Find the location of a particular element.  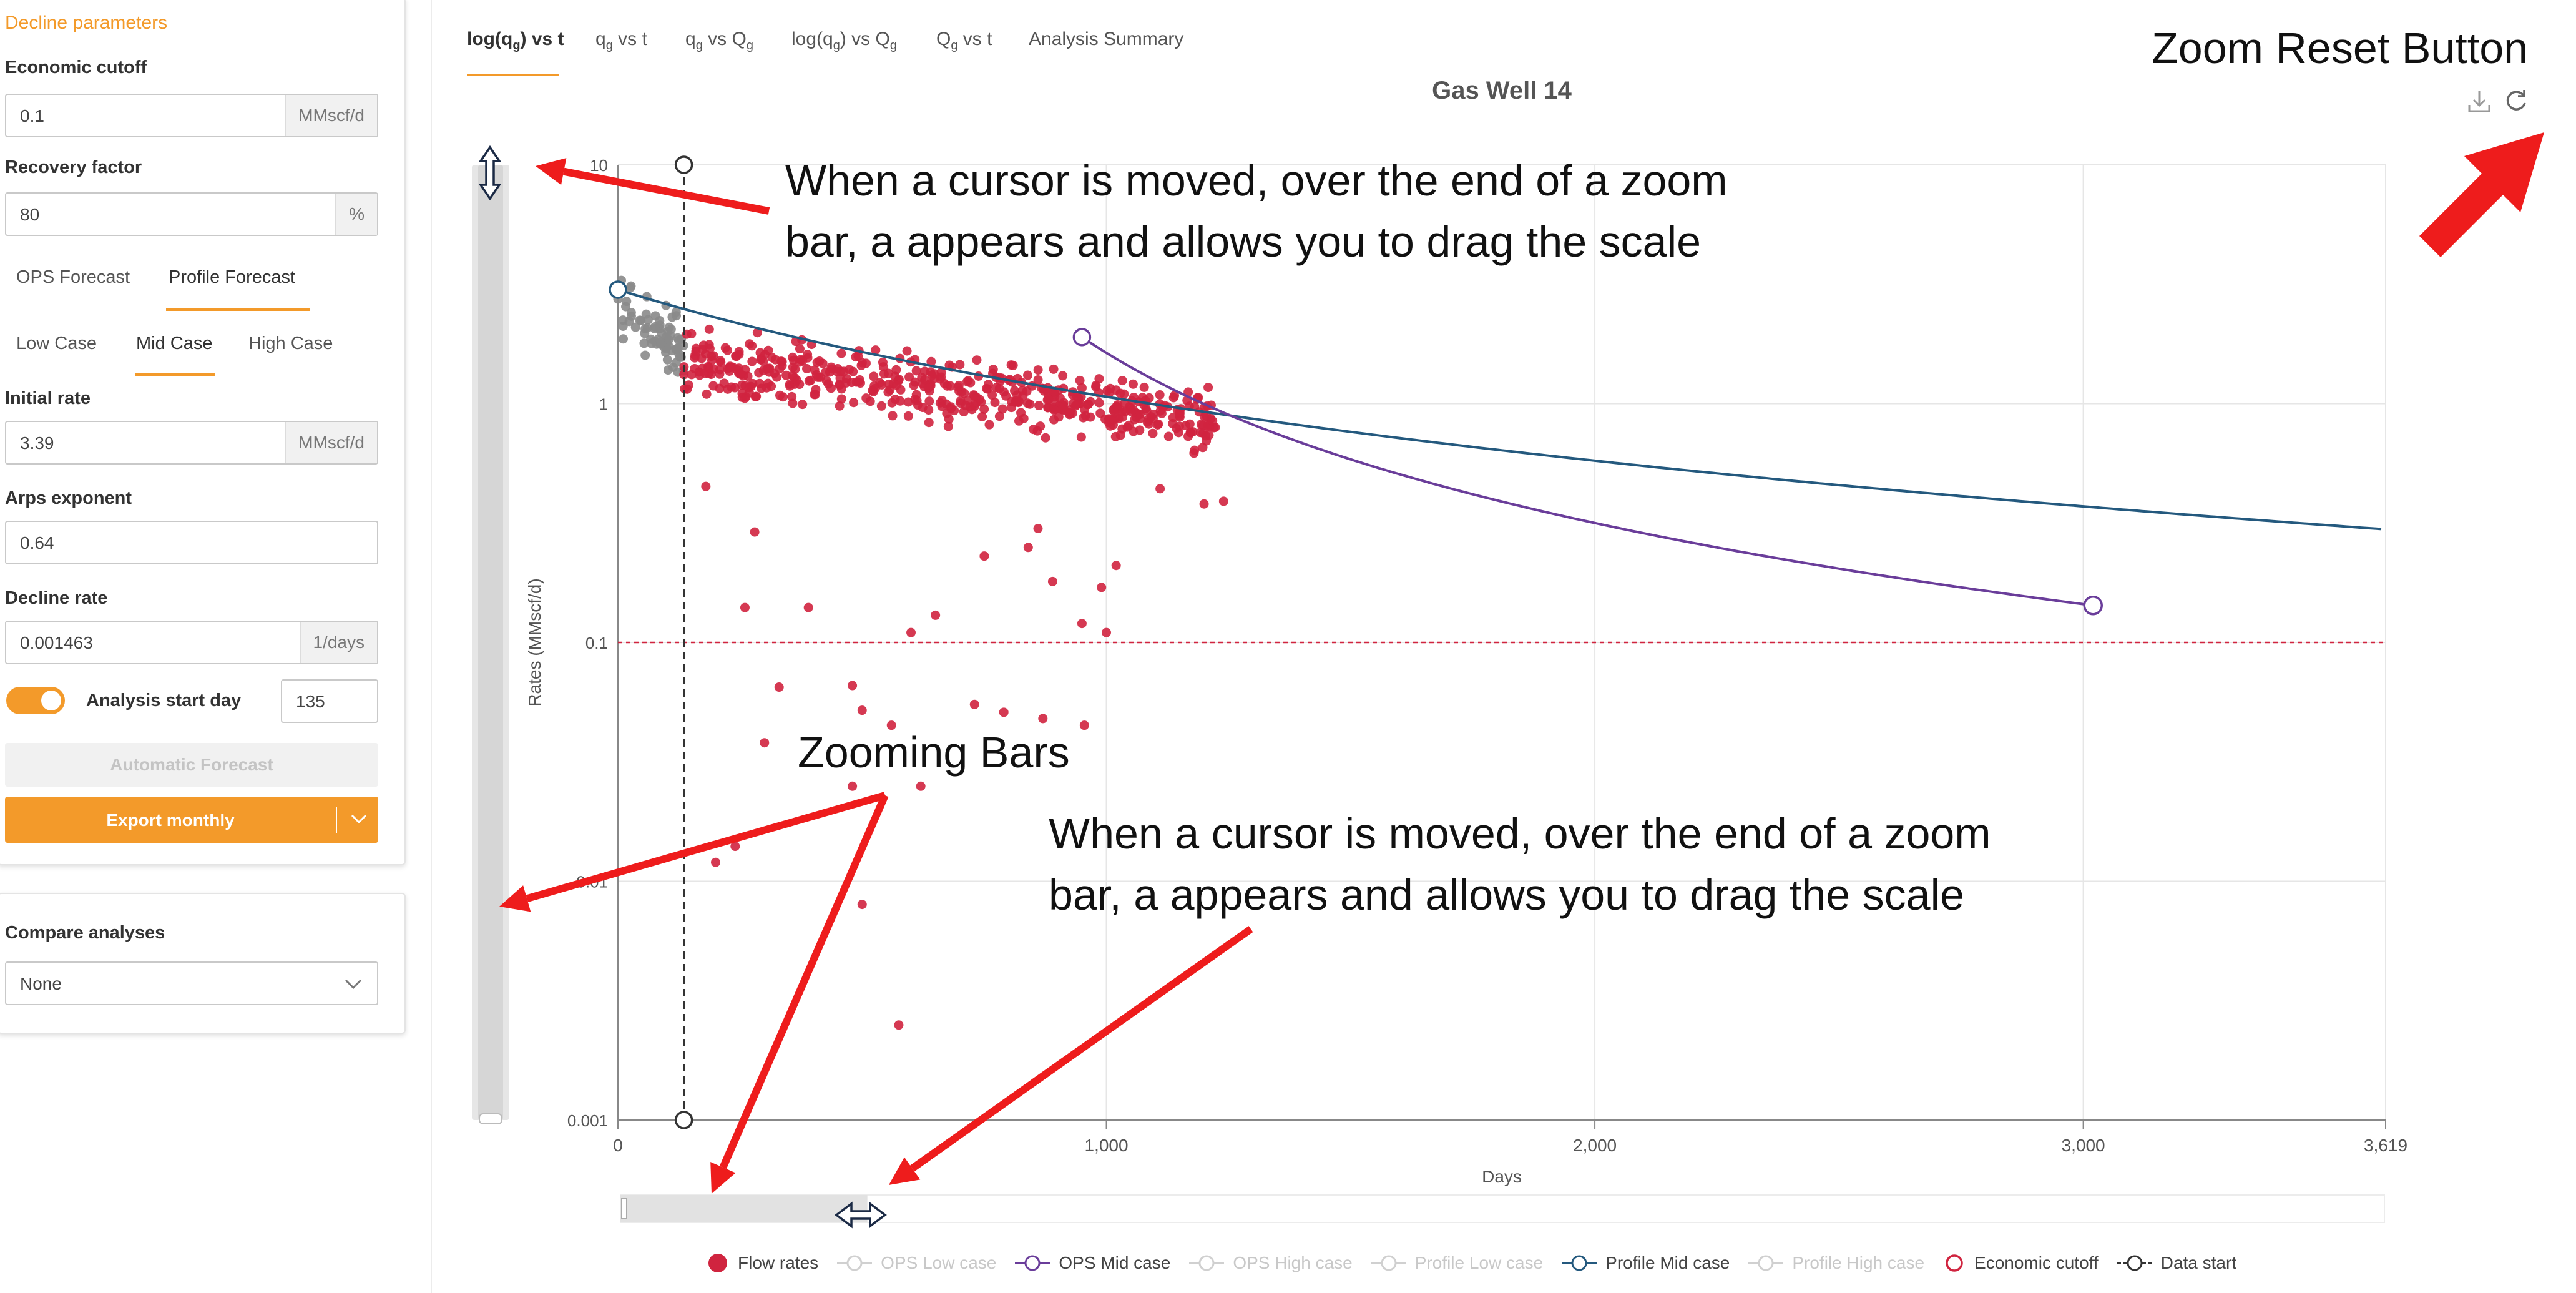

export-monthly-label: Export monthly is located at coordinates (170, 820).